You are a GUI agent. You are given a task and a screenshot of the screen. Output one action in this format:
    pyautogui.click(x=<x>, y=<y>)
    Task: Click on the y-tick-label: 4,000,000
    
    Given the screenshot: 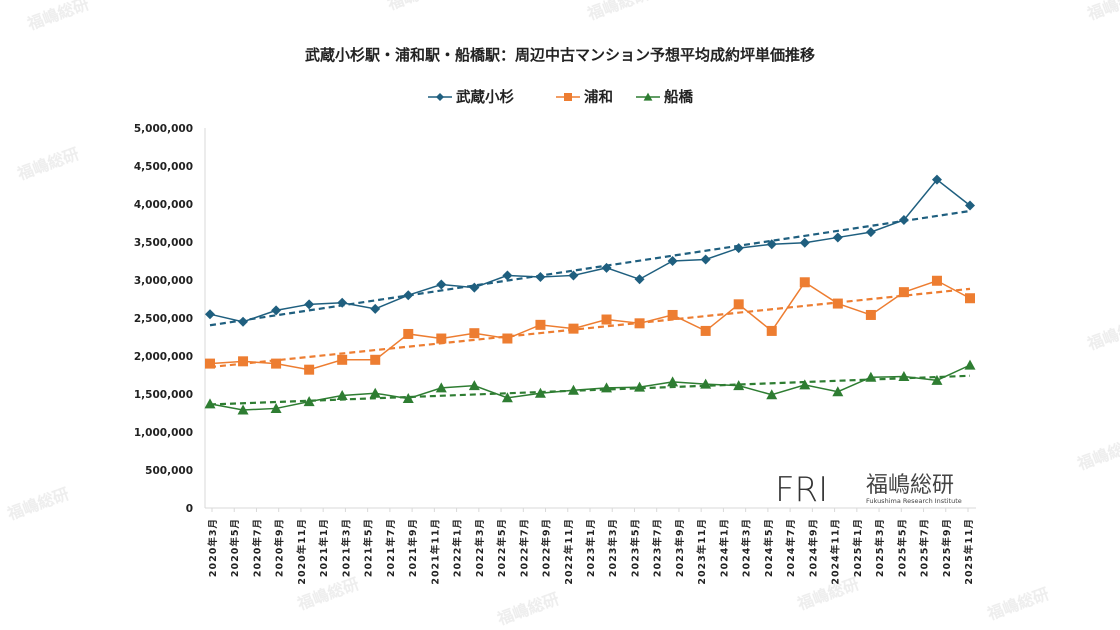 What is the action you would take?
    pyautogui.click(x=163, y=205)
    